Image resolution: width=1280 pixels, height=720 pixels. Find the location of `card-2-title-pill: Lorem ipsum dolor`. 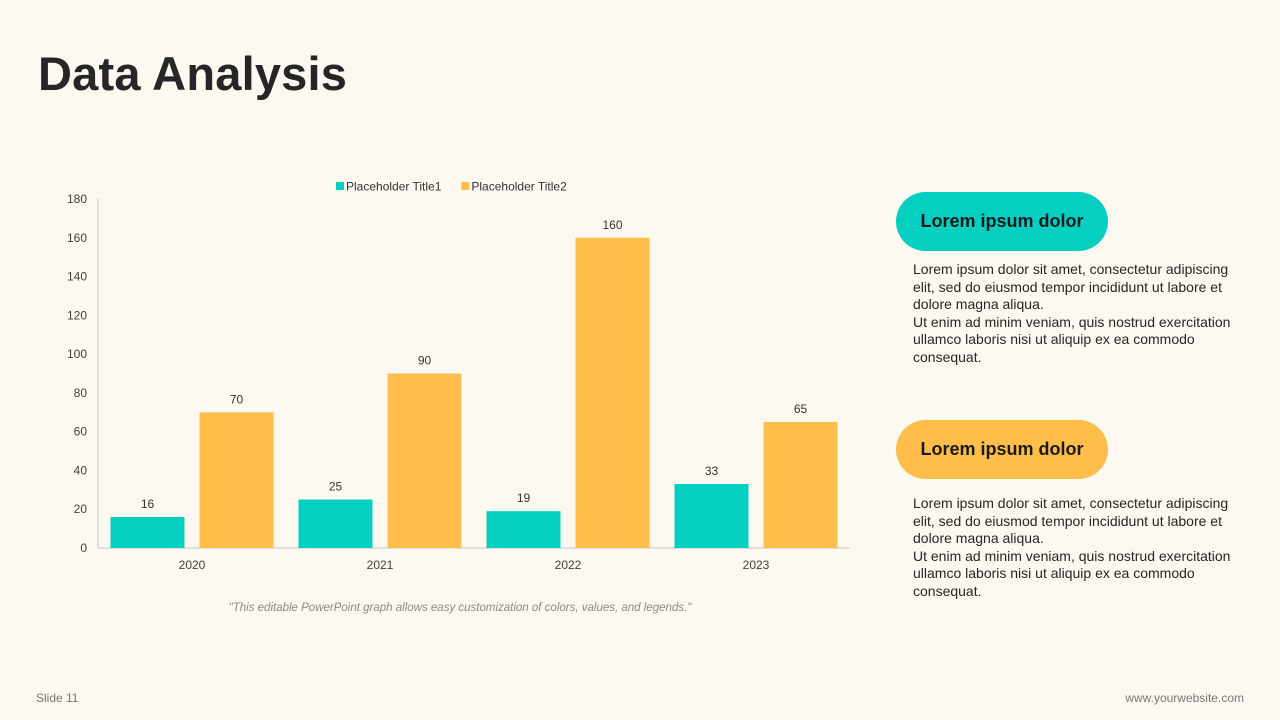

card-2-title-pill: Lorem ipsum dolor is located at coordinates (1002, 449).